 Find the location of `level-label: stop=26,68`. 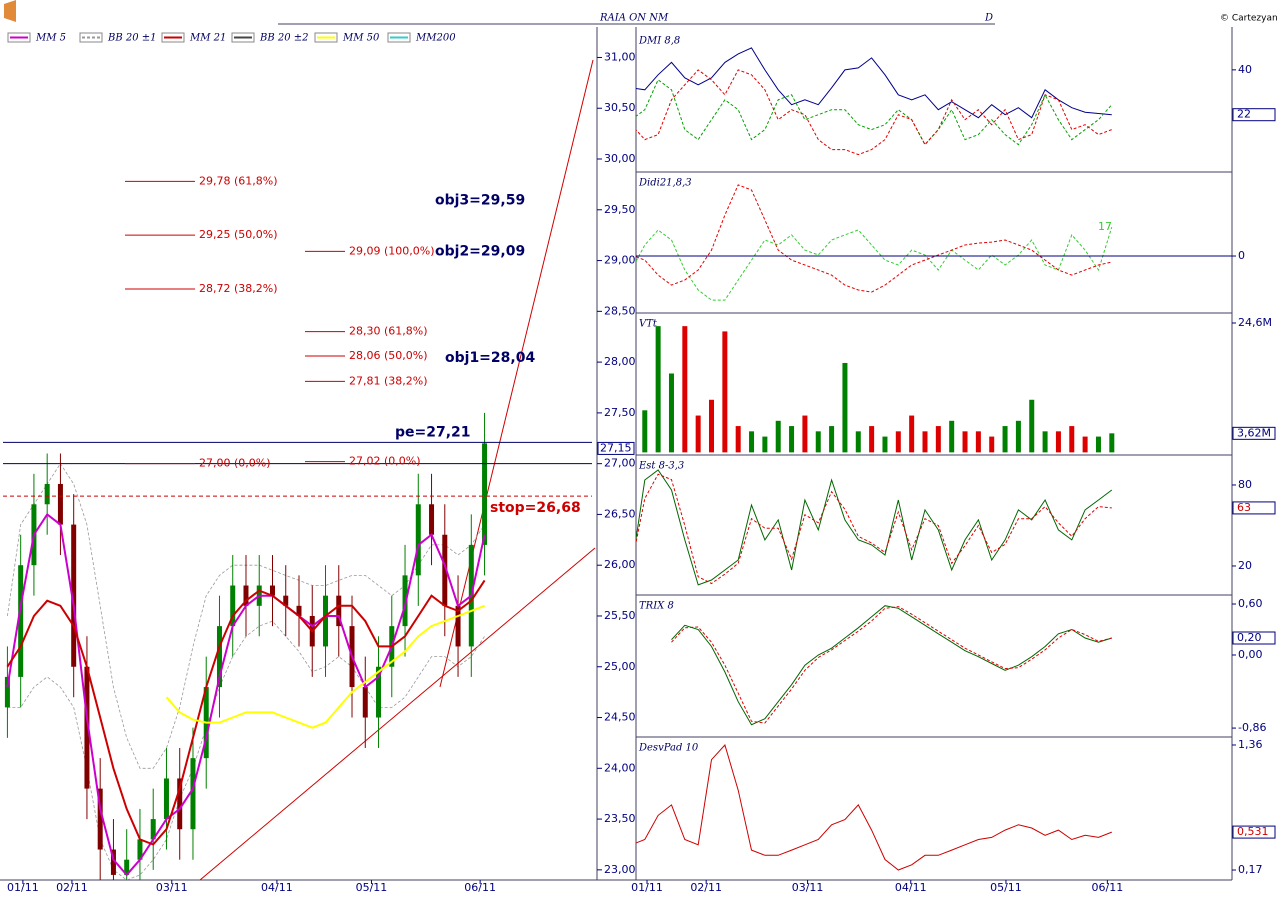

level-label: stop=26,68 is located at coordinates (535, 508).